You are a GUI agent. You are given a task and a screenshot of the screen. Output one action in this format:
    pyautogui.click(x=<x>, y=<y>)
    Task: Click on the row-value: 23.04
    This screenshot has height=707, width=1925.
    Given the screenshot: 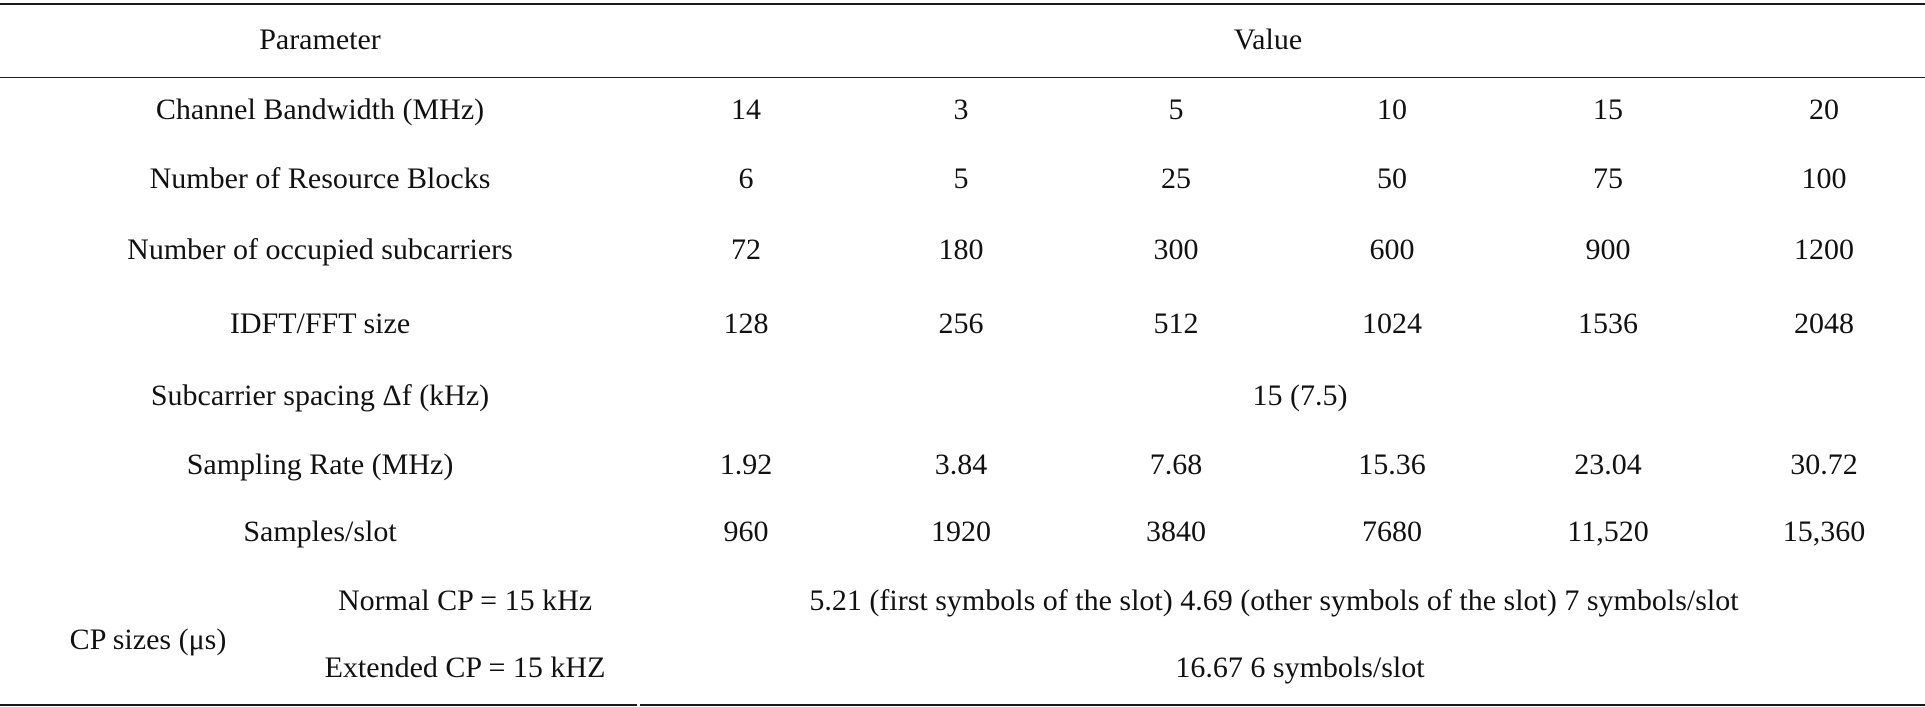 What is the action you would take?
    pyautogui.click(x=1608, y=464)
    